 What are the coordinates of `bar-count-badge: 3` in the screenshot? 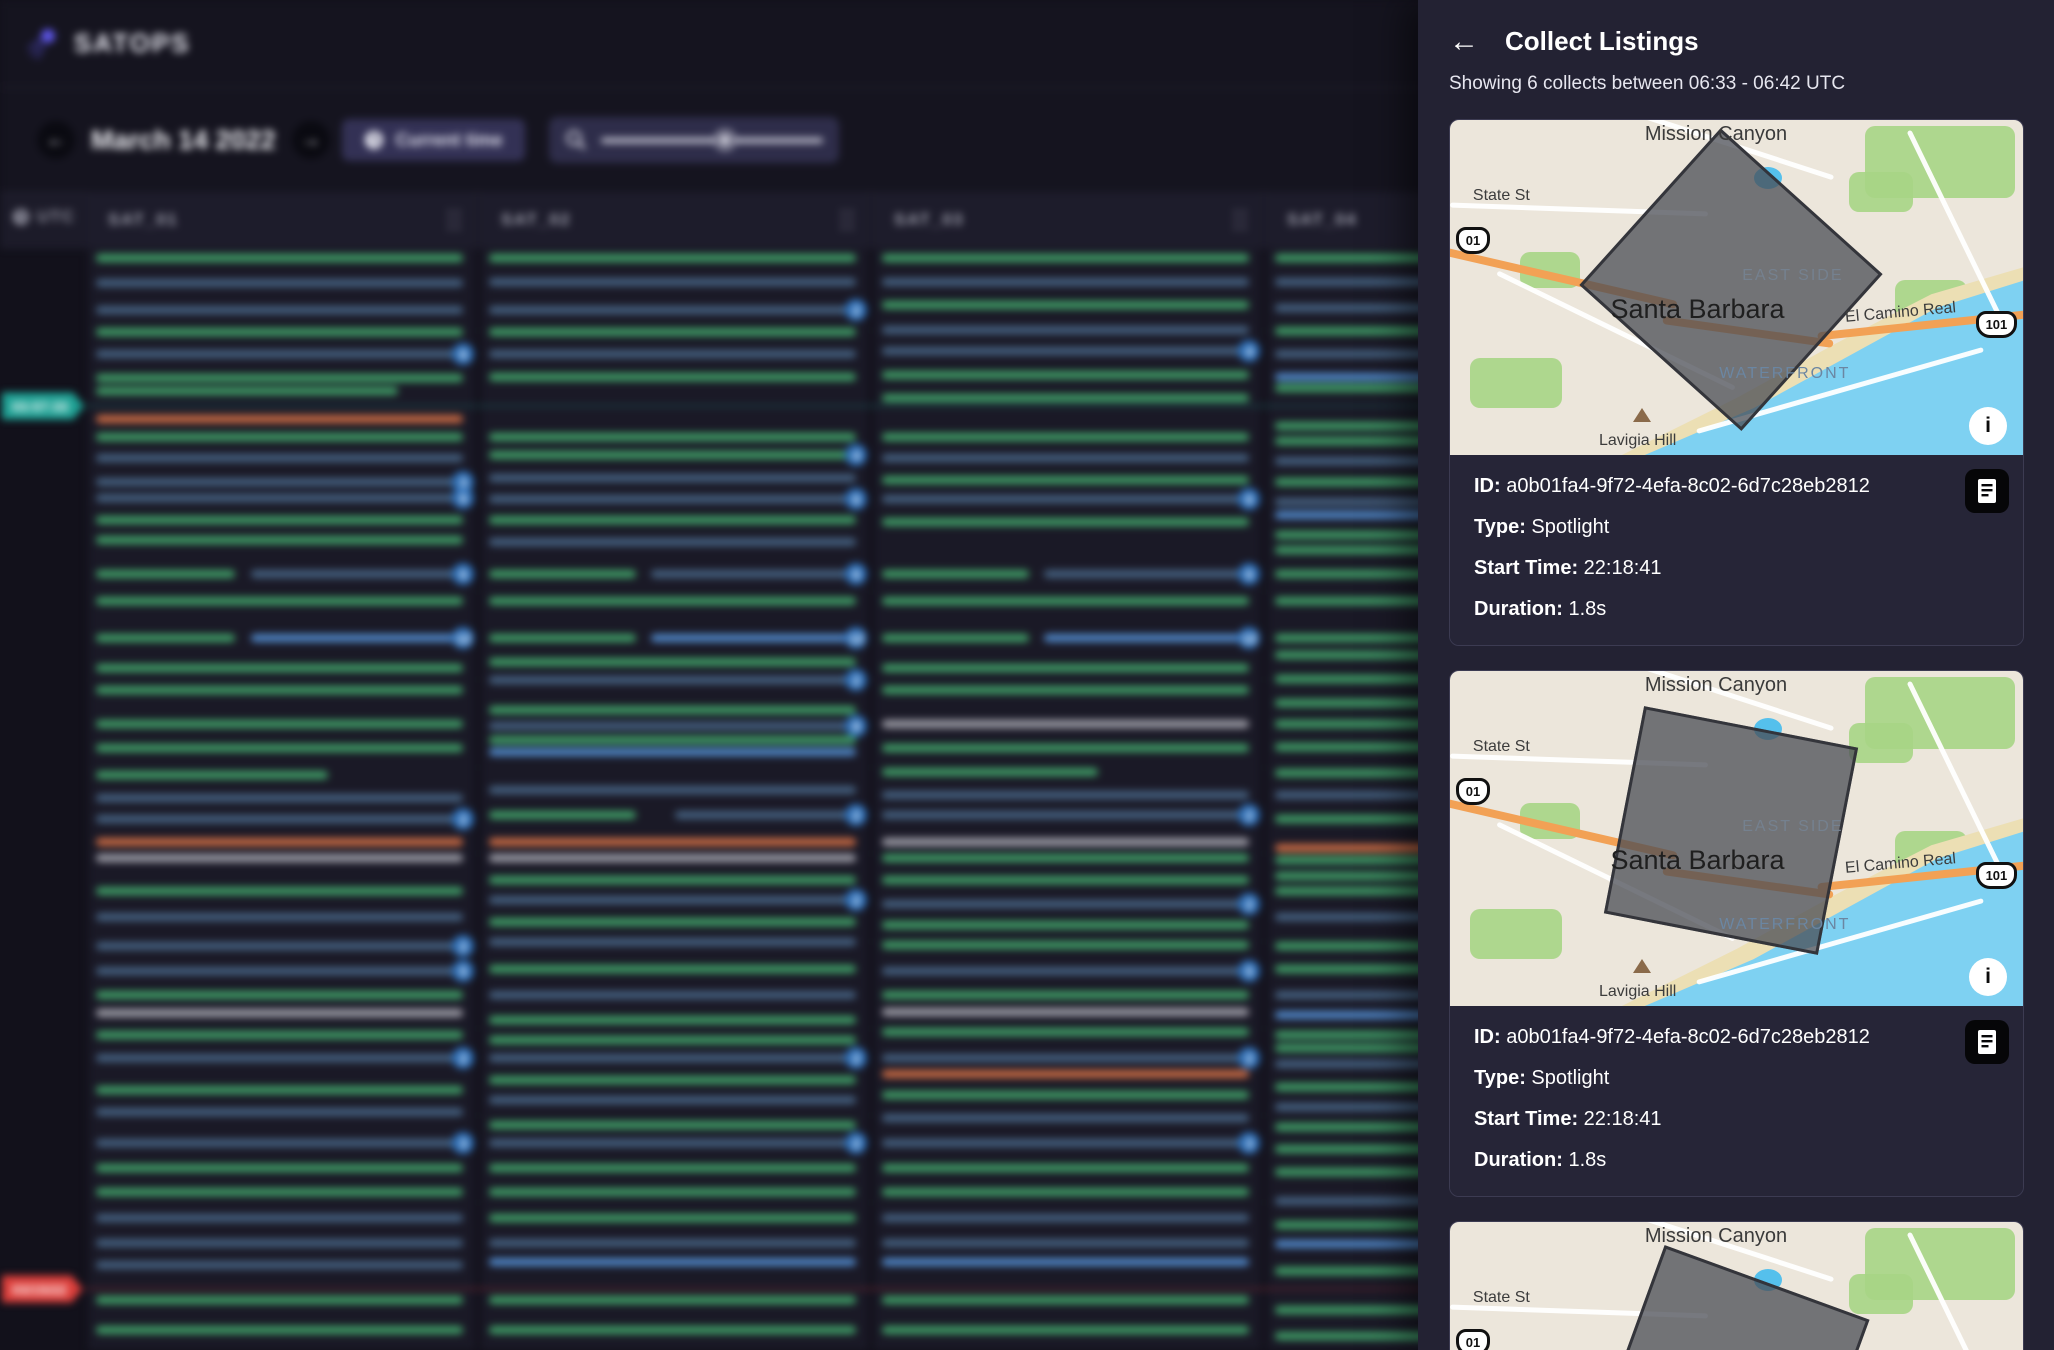 It's located at (463, 1143).